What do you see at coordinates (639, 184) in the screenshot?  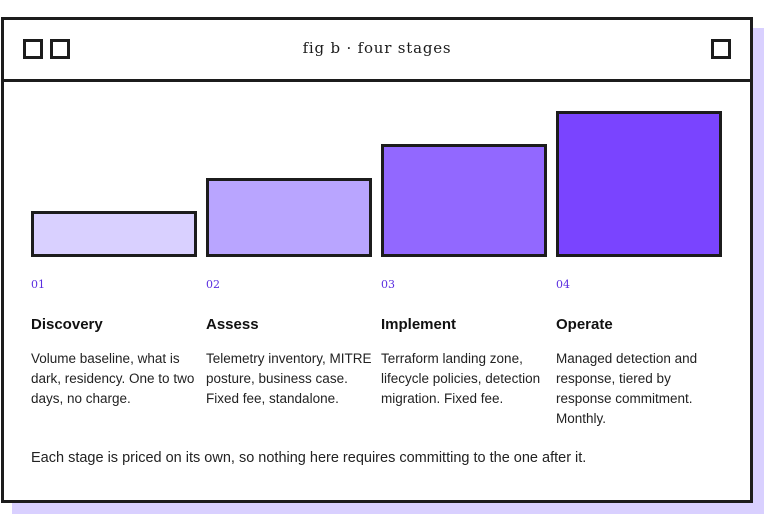 I see `stage-bar-operate` at bounding box center [639, 184].